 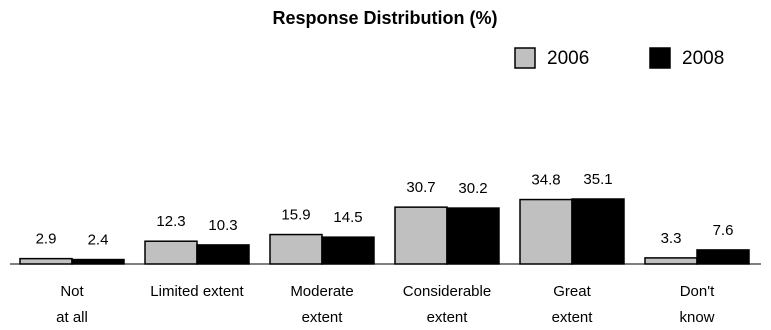 I want to click on value-label: 7.6, so click(x=723, y=230).